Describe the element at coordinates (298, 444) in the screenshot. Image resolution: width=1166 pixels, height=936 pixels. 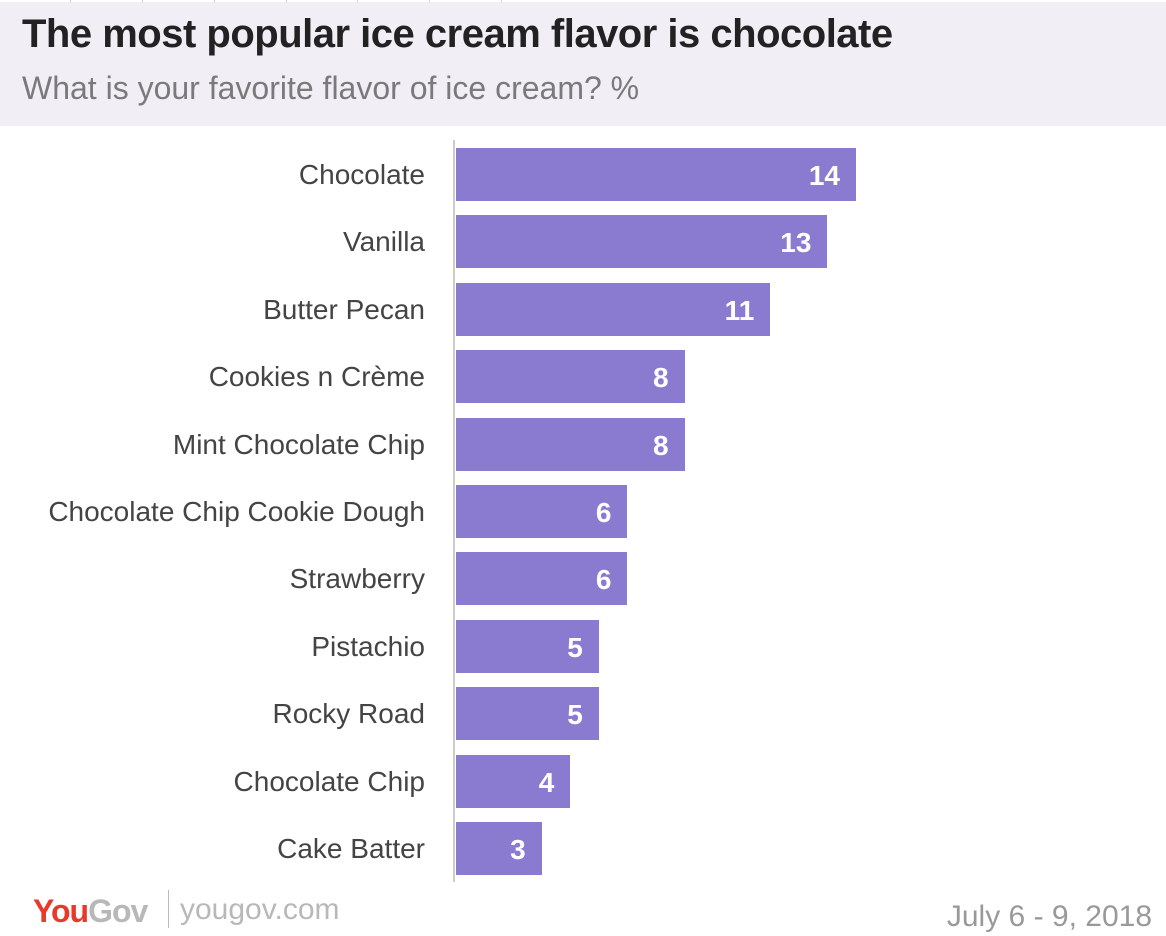
I see `category-label: Mint Chocolate Chip` at that location.